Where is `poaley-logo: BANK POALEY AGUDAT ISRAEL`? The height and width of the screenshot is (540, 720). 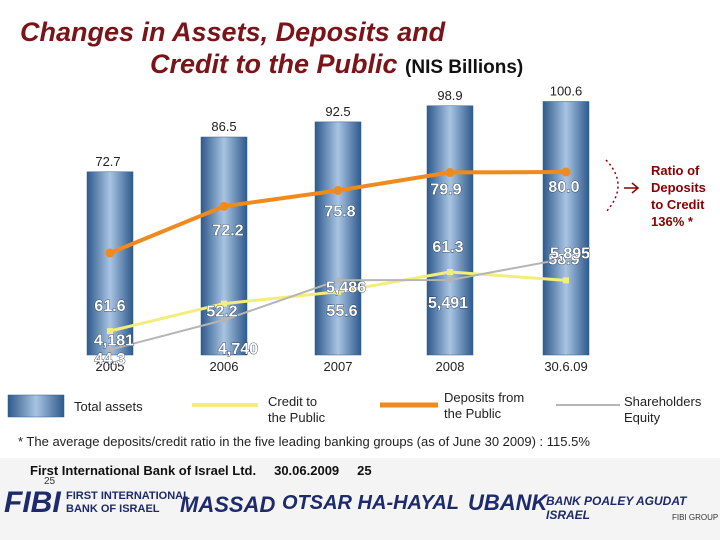
poaley-logo: BANK POALEY AGUDAT ISRAEL is located at coordinates (616, 508).